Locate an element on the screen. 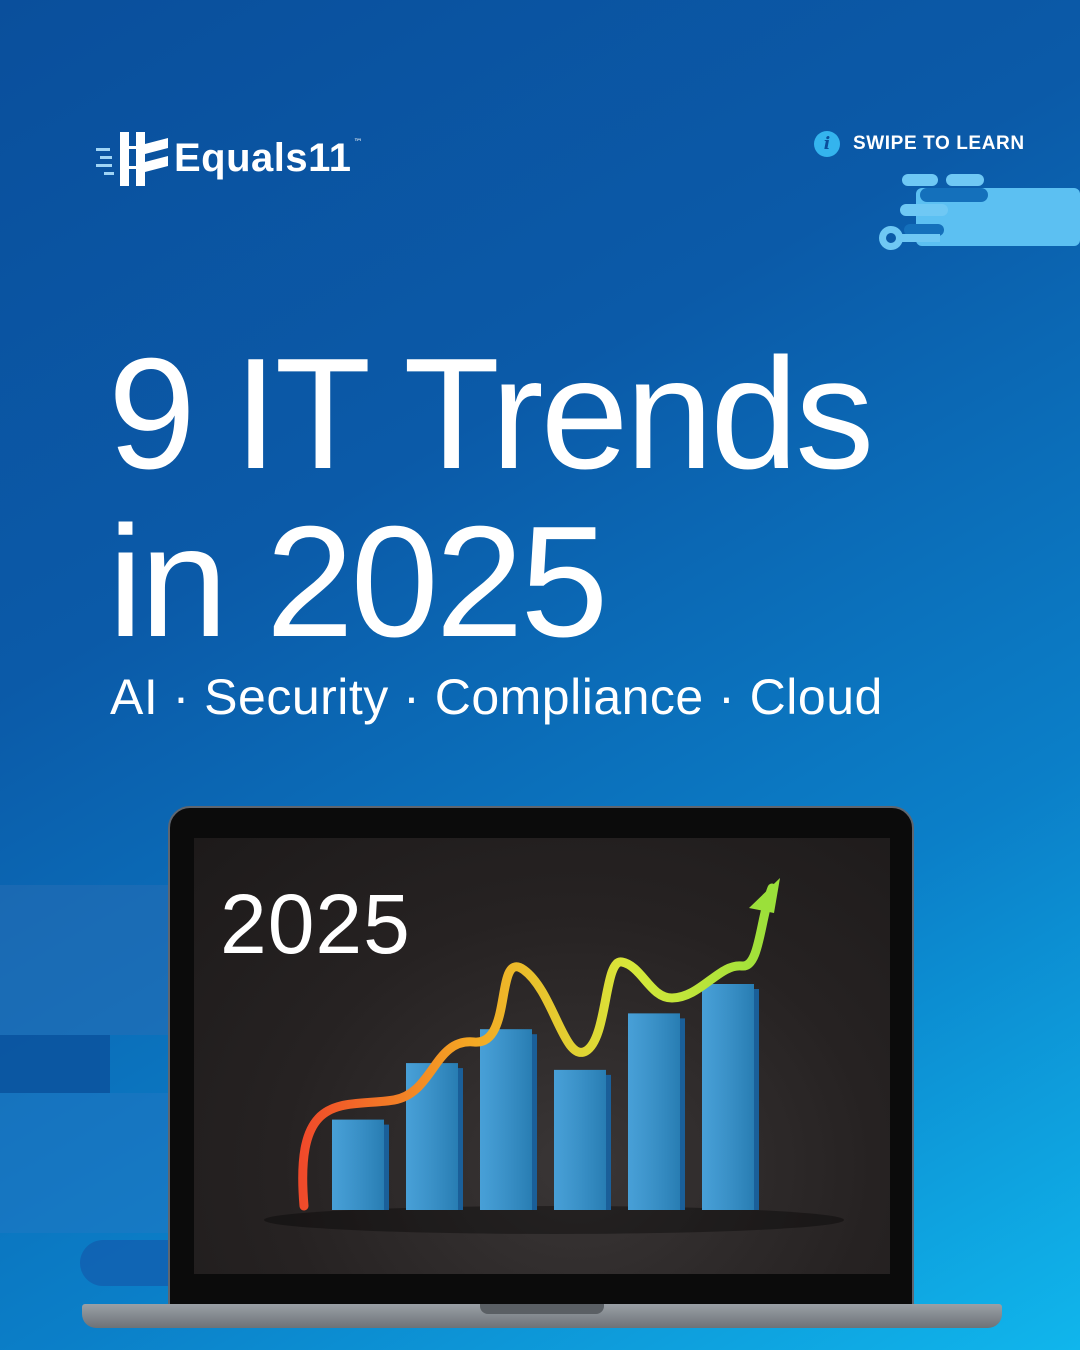 The height and width of the screenshot is (1350, 1080). info-icon: i is located at coordinates (827, 144).